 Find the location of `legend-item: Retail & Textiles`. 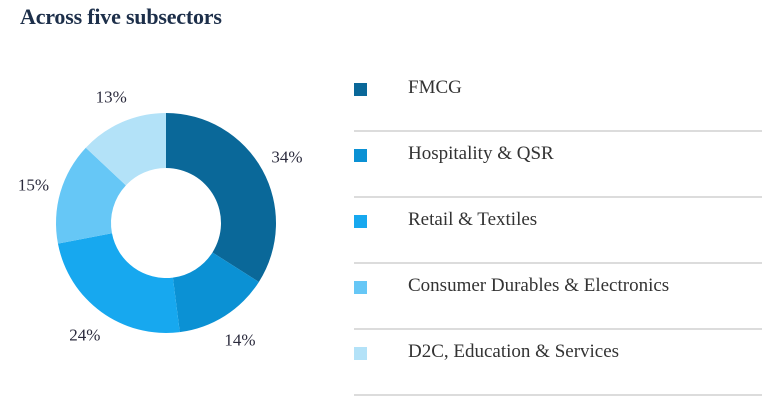

legend-item: Retail & Textiles is located at coordinates (558, 231).